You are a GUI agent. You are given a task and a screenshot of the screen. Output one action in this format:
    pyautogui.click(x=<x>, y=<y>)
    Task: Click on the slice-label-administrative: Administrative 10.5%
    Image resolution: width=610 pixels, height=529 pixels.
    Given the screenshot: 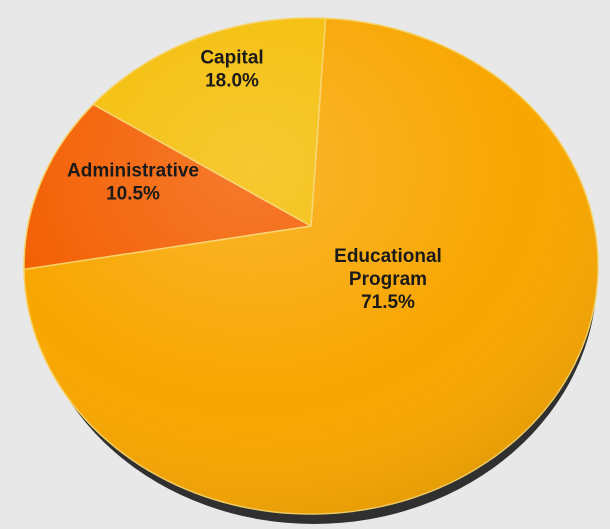 What is the action you would take?
    pyautogui.click(x=133, y=183)
    